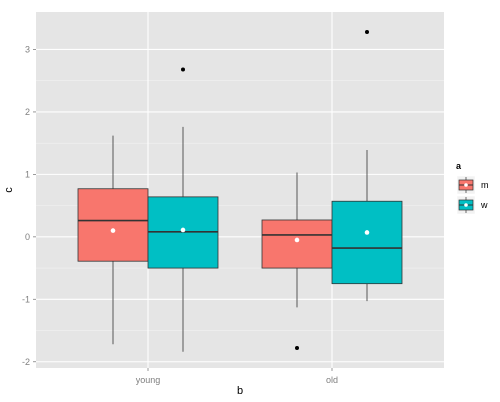 Image resolution: width=500 pixels, height=402 pixels. I want to click on box-m-young, so click(113, 225).